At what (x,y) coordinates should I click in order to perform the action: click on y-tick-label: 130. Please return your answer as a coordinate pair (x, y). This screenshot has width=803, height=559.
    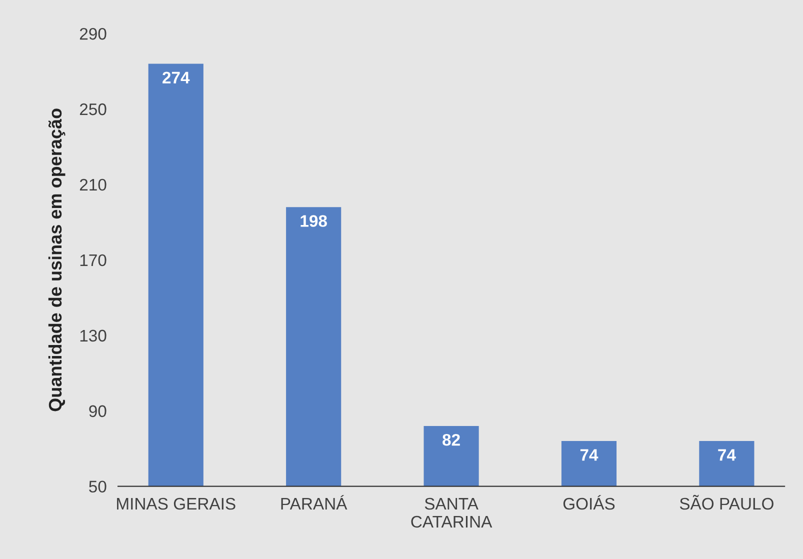
    Looking at the image, I should click on (93, 336).